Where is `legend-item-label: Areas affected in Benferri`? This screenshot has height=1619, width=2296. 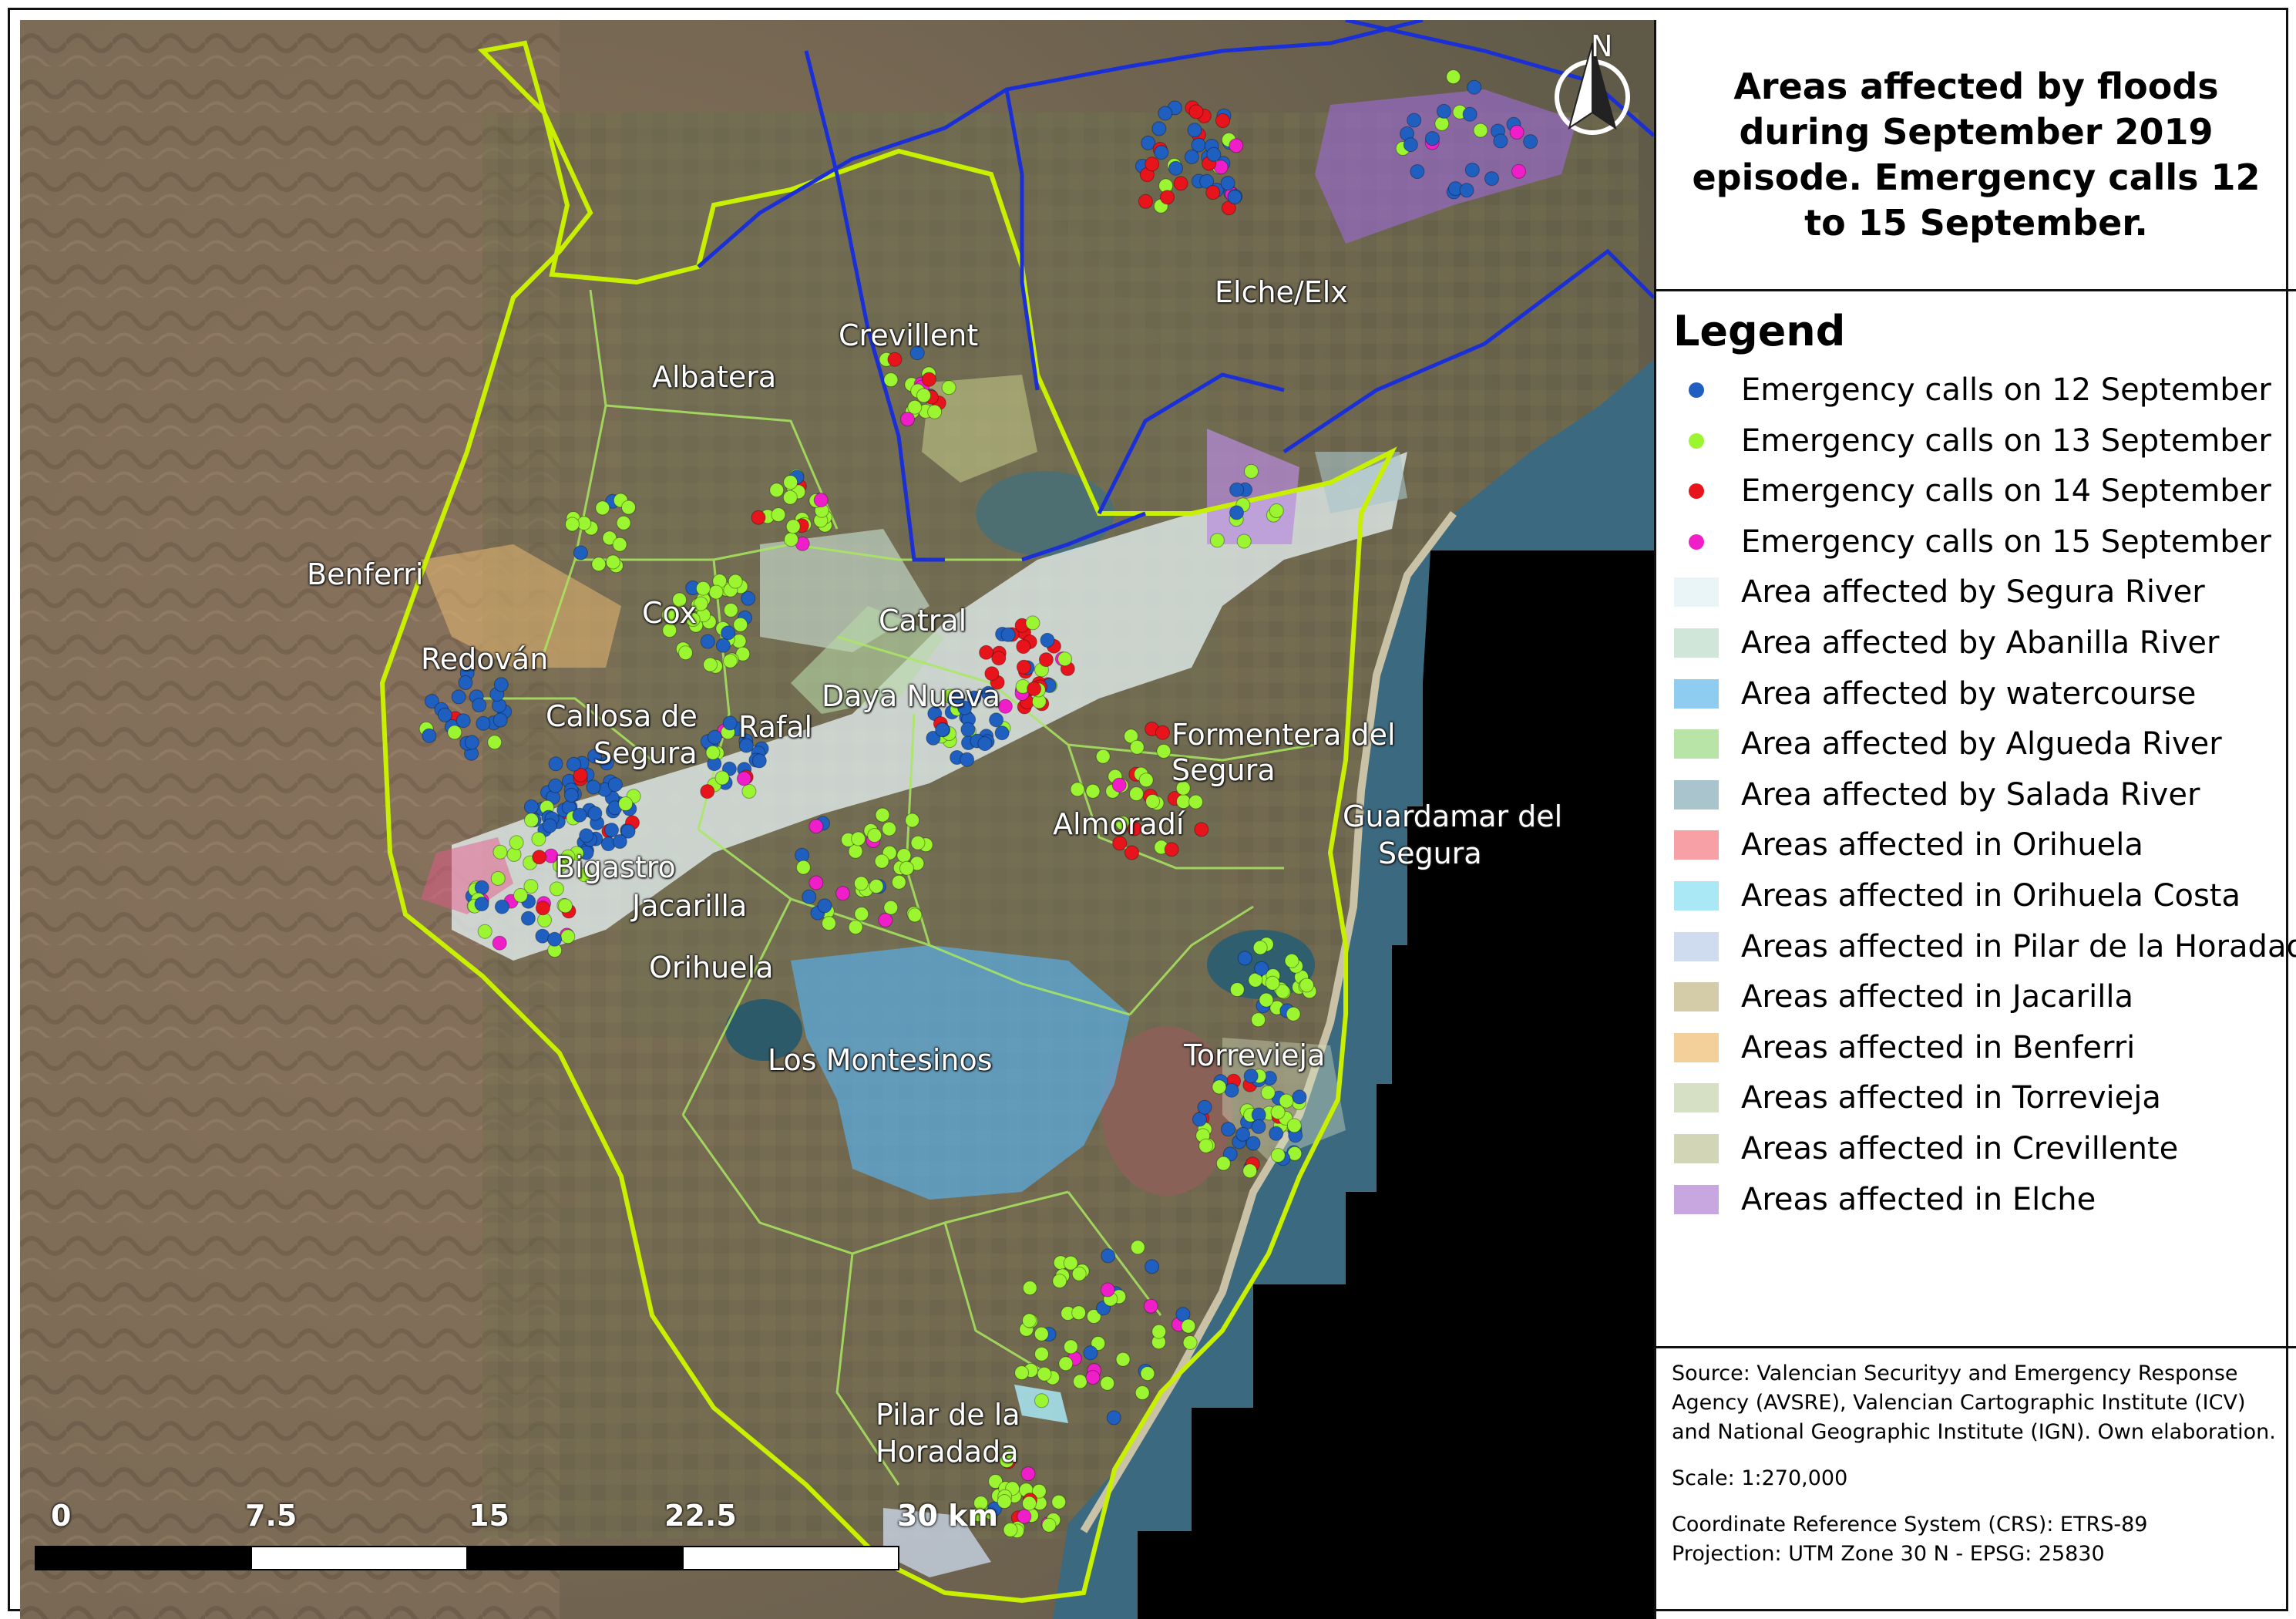 legend-item-label: Areas affected in Benferri is located at coordinates (1939, 1047).